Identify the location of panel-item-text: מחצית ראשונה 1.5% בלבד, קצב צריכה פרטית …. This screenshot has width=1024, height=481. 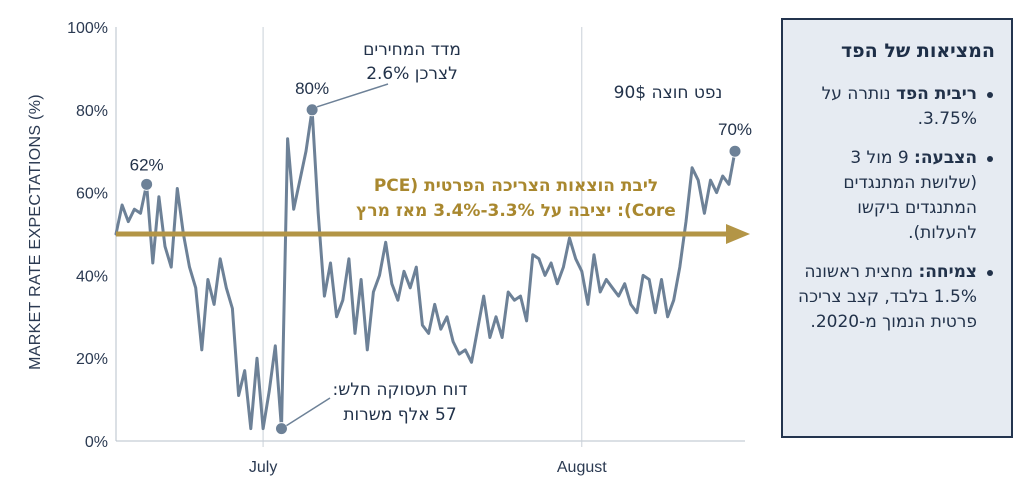
(887, 297).